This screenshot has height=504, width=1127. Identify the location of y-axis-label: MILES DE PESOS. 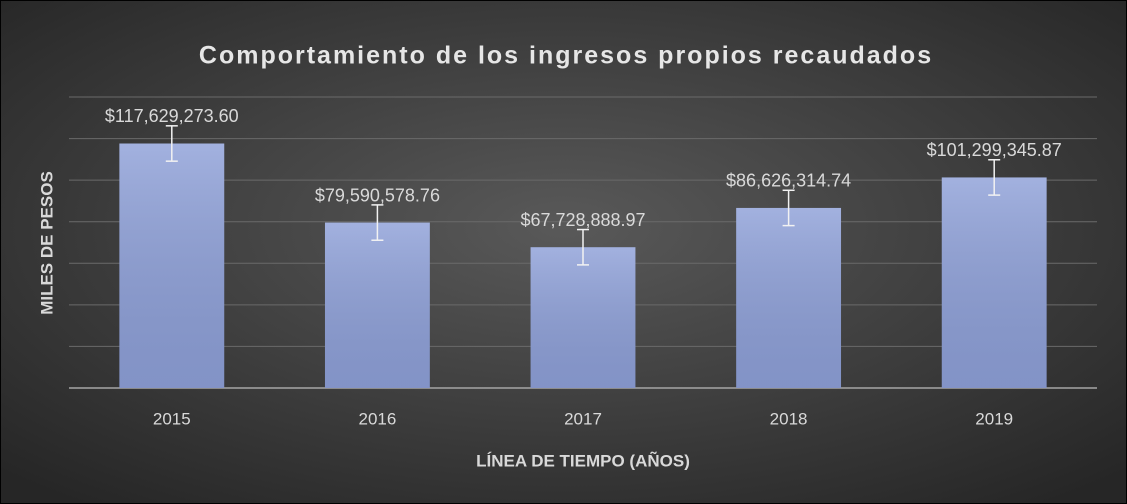
(46, 243).